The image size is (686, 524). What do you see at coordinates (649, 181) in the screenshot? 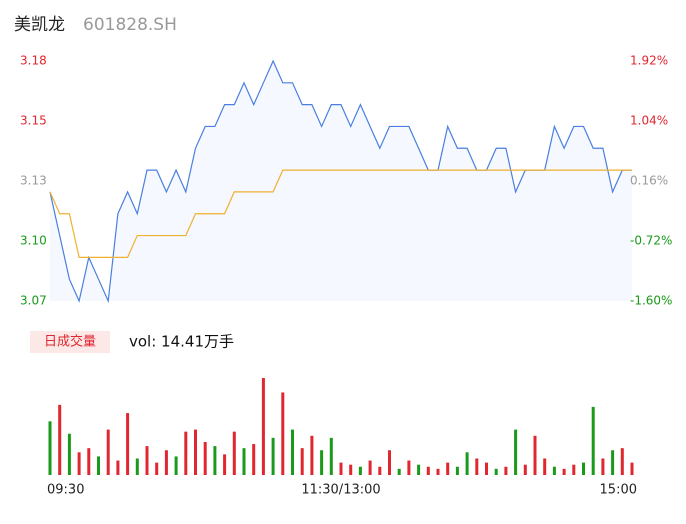
I see `y2-tick-label: 0.16%` at bounding box center [649, 181].